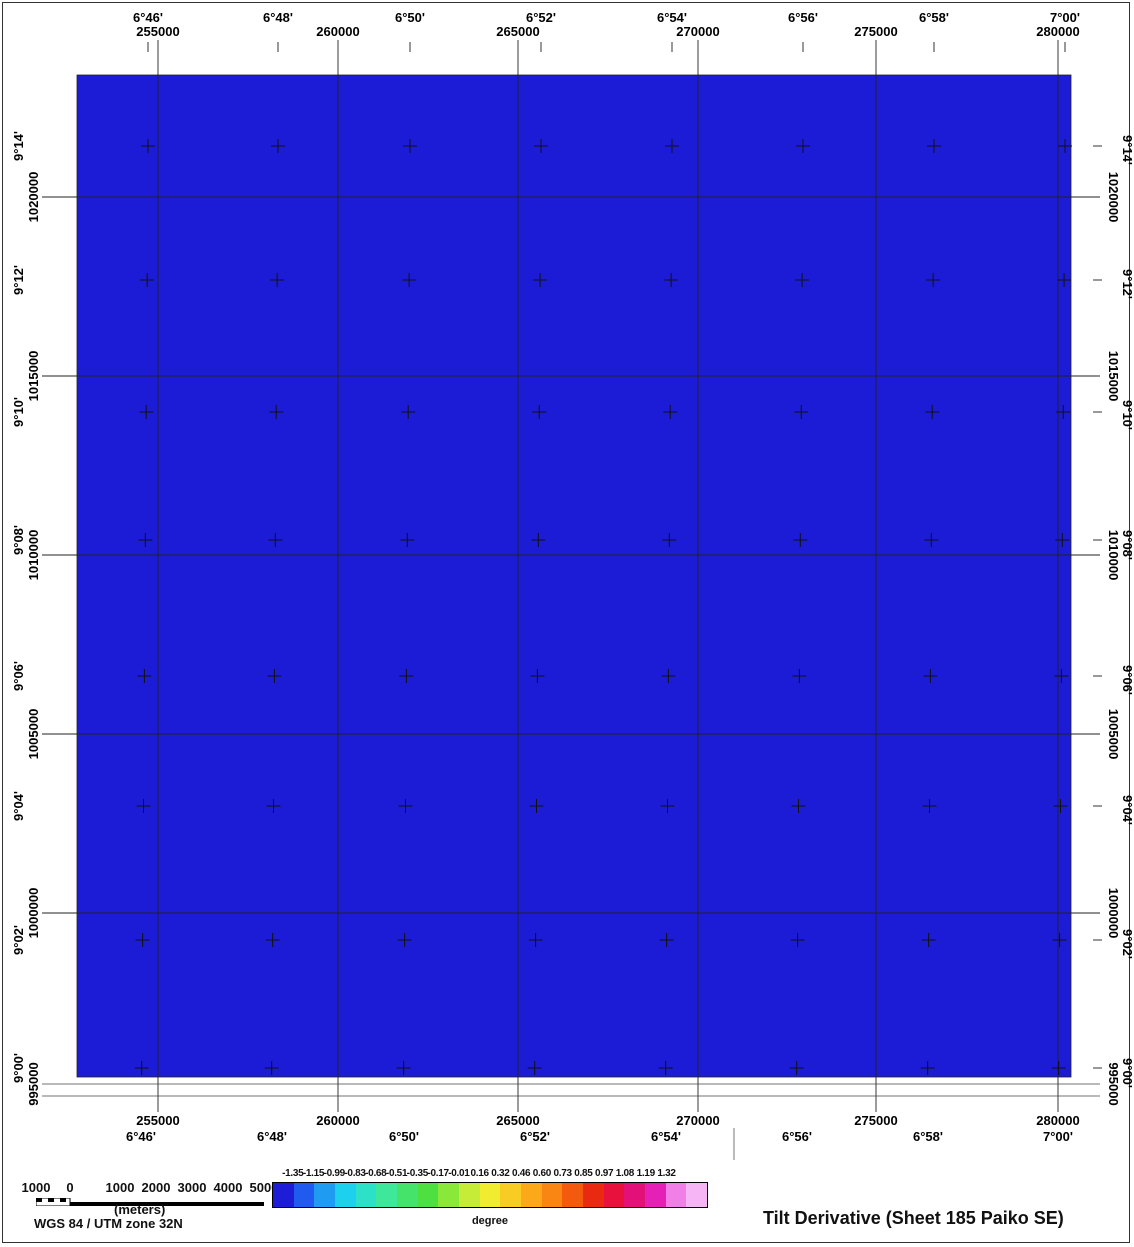 The height and width of the screenshot is (1247, 1134). What do you see at coordinates (313, 1173) in the screenshot?
I see `legend-label: -1.15` at bounding box center [313, 1173].